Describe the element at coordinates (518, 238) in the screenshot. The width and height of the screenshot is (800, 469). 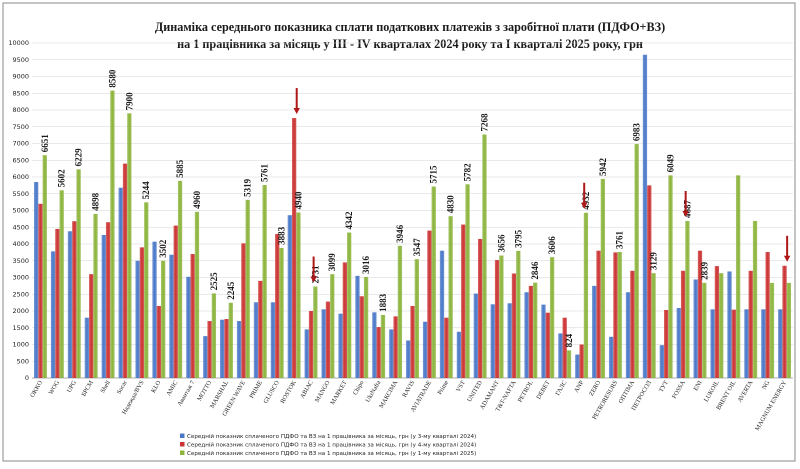
I see `data-label: 3795` at that location.